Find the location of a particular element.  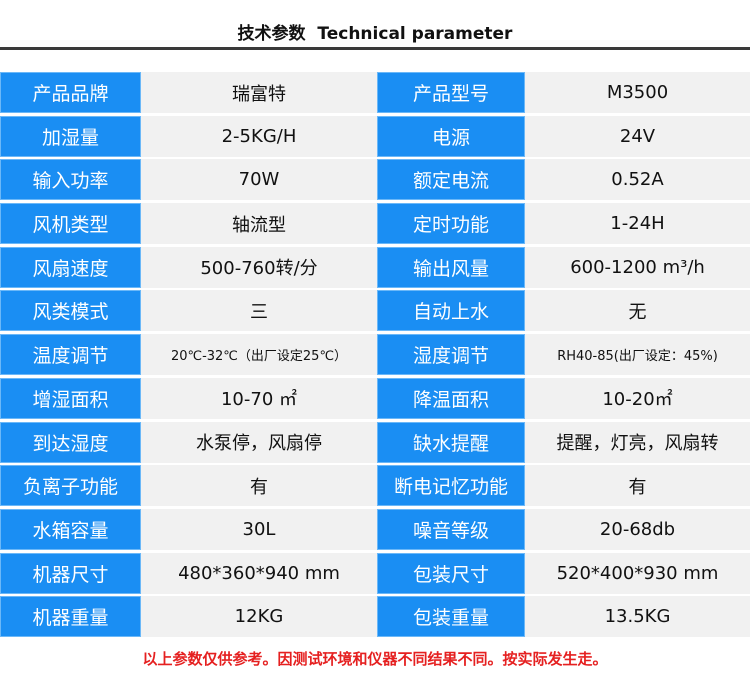

table-row: 加湿量 2-5KG/H 电源 24V is located at coordinates (375, 137).